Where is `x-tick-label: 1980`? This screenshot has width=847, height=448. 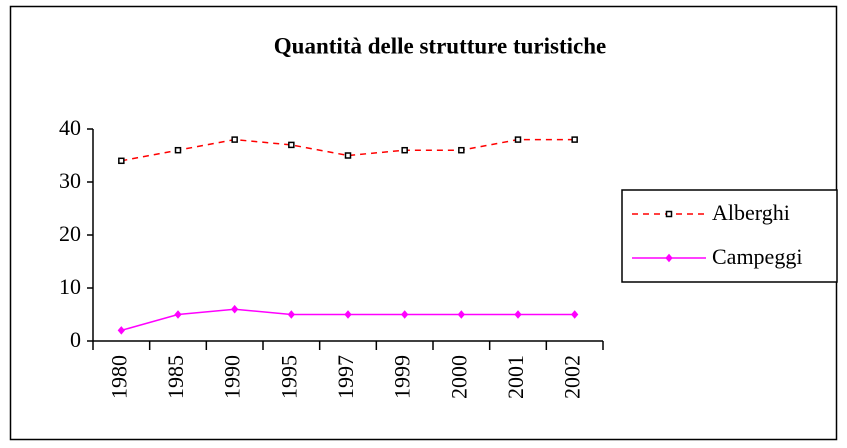 x-tick-label: 1980 is located at coordinates (118, 377).